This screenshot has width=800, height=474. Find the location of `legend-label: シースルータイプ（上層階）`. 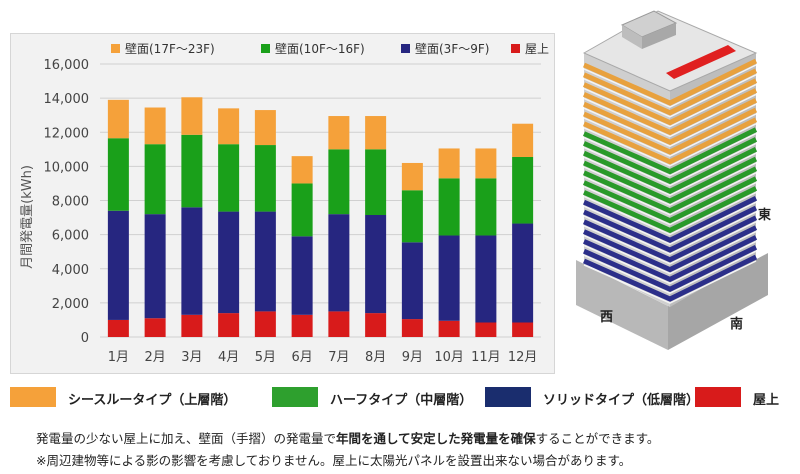

legend-label: シースルータイプ（上層階） is located at coordinates (152, 400).